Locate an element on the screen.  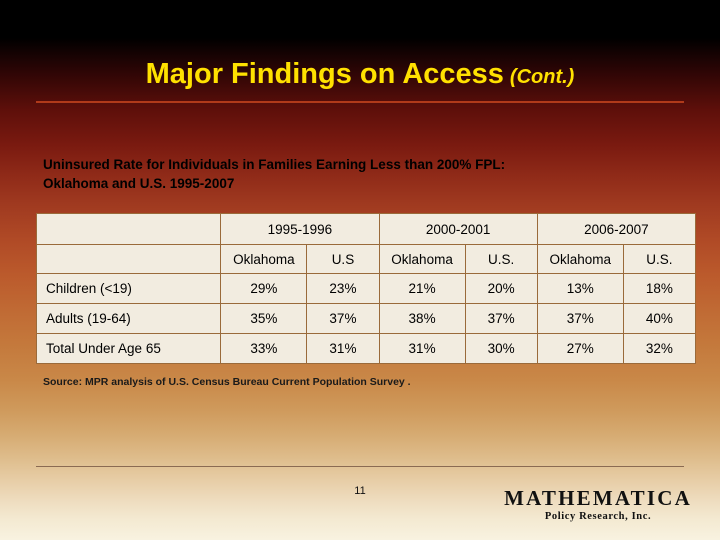
table-cell: 40% is located at coordinates (659, 318).